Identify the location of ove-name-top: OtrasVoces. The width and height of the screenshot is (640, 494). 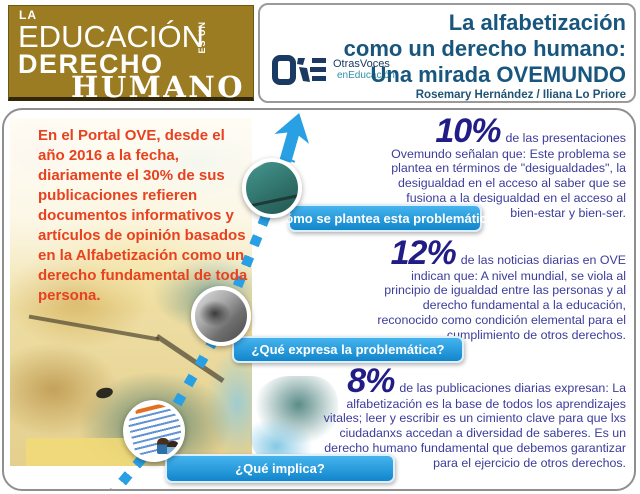
(361, 64).